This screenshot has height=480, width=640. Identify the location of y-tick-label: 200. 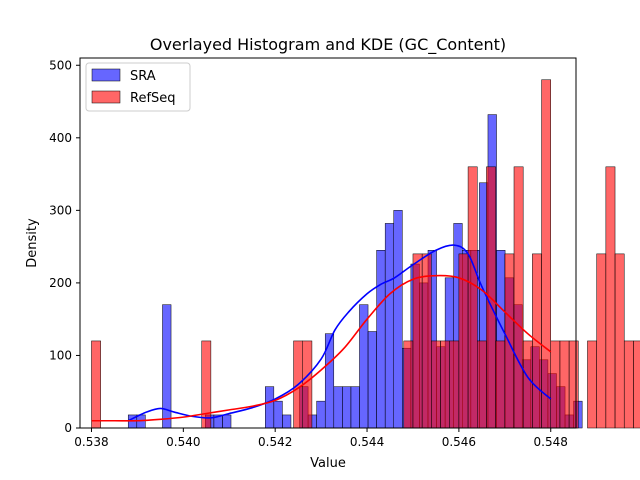
(60, 283).